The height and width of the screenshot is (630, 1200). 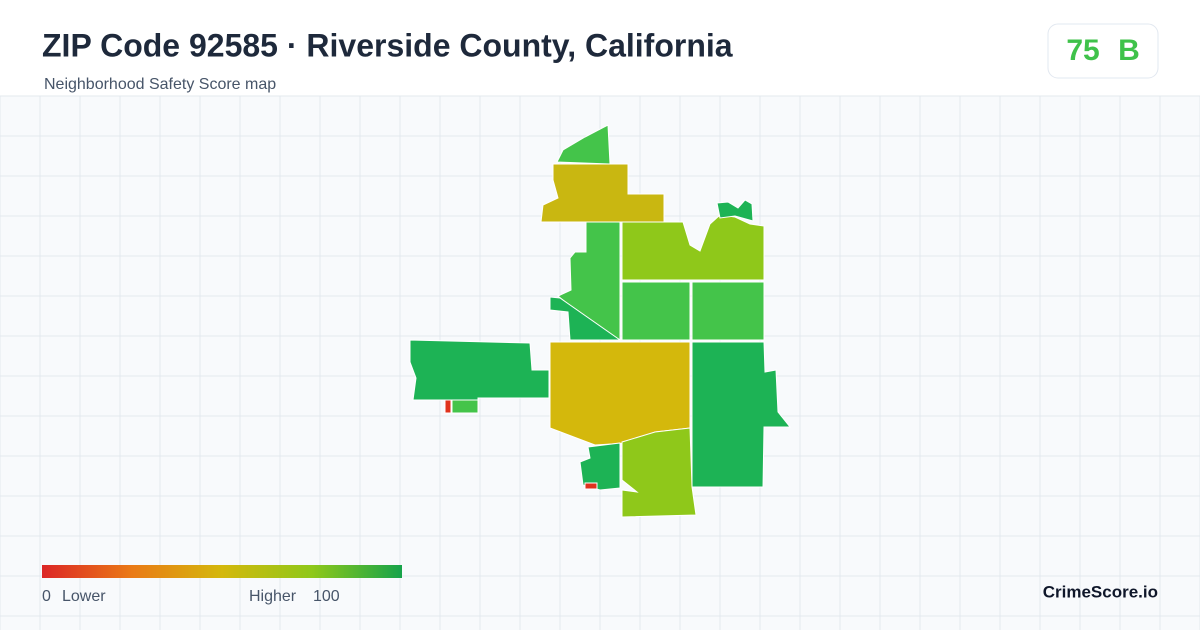 What do you see at coordinates (160, 84) in the screenshot?
I see `subtitle: Neighborhood Safety Score map` at bounding box center [160, 84].